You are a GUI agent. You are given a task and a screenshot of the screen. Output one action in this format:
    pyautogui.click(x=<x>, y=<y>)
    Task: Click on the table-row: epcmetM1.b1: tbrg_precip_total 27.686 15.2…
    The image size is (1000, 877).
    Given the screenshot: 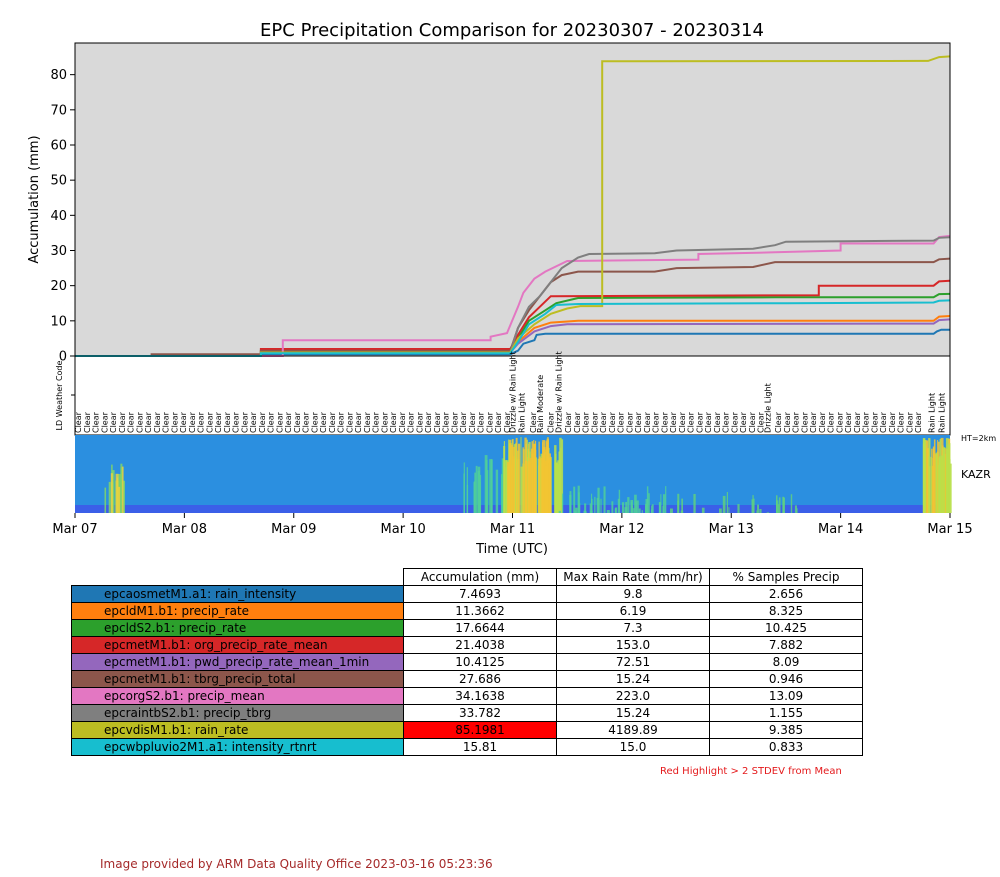 What is the action you would take?
    pyautogui.click(x=467, y=679)
    